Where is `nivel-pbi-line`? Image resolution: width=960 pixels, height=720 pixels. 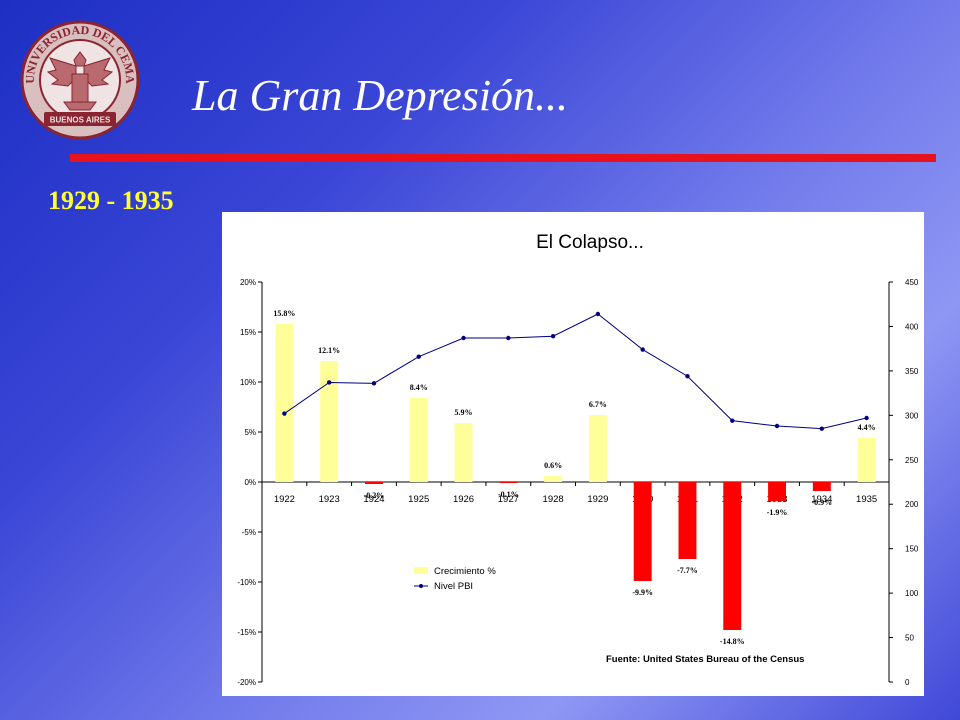 nivel-pbi-line is located at coordinates (575, 371).